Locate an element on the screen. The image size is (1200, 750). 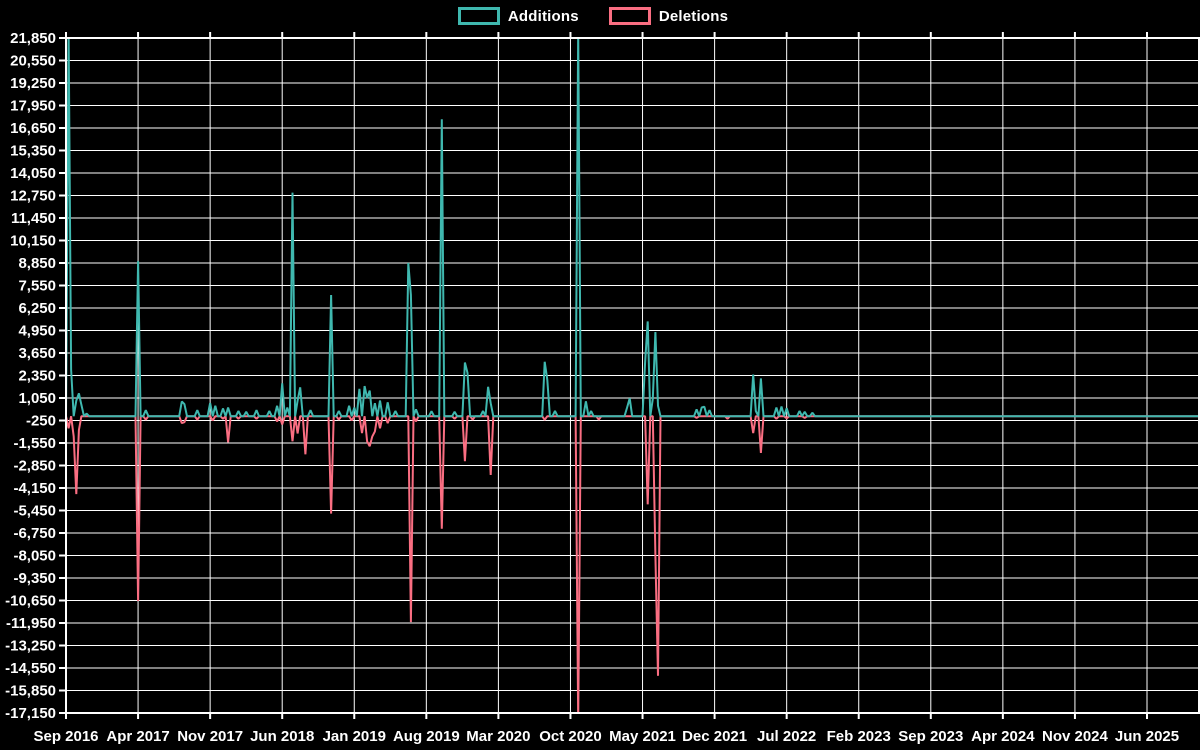
y-tick-label: -11,950 is located at coordinates (31, 623).